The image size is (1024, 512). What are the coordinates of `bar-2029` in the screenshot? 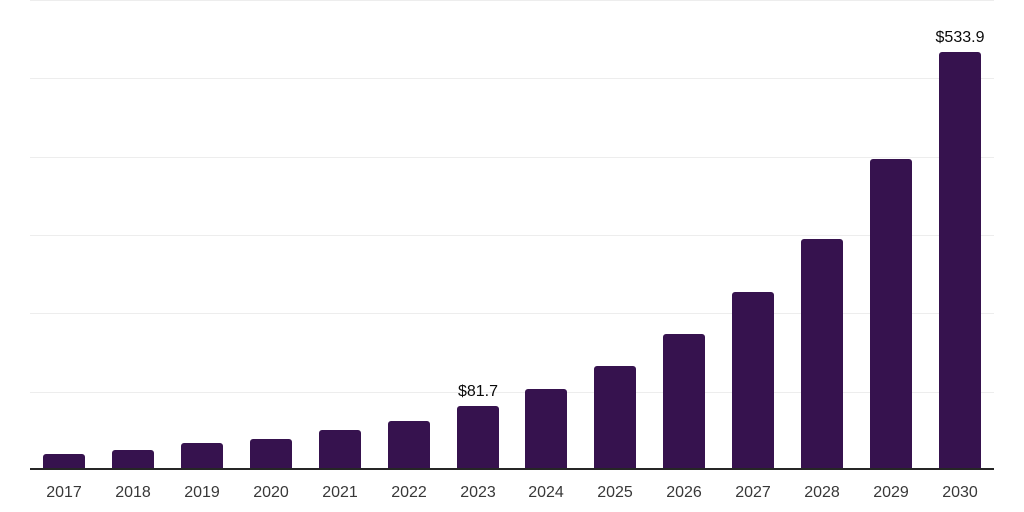 It's located at (891, 314).